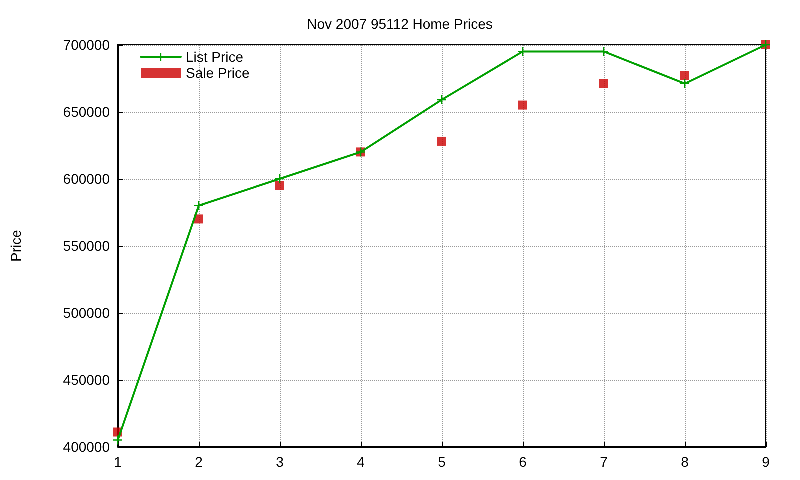 The width and height of the screenshot is (800, 480). I want to click on x-tick-label: 5, so click(442, 462).